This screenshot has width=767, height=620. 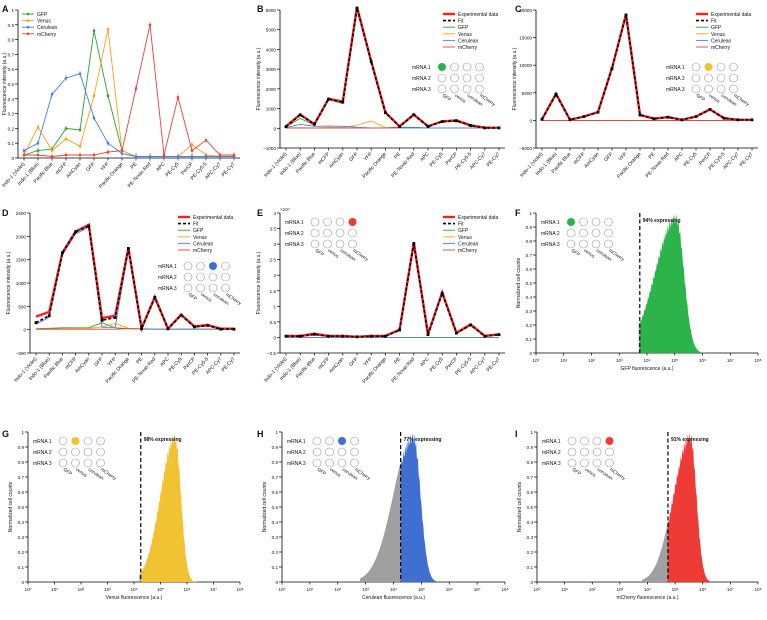 What do you see at coordinates (274, 213) in the screenshot?
I see `y-tick-label: 4` at bounding box center [274, 213].